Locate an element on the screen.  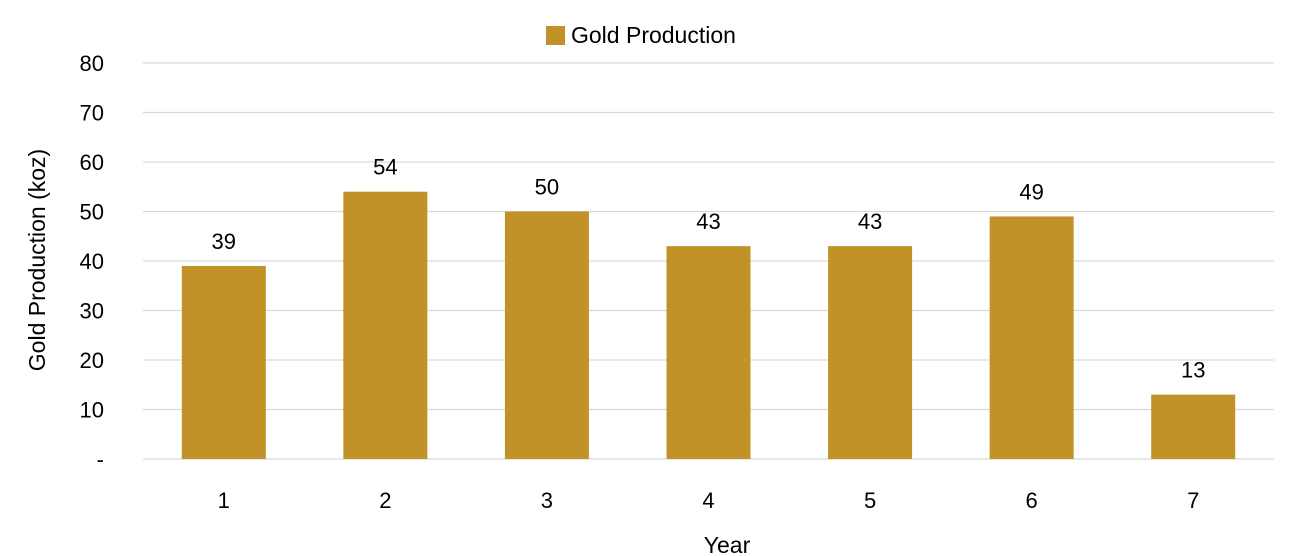
bar-value-label: 54 is located at coordinates (385, 167).